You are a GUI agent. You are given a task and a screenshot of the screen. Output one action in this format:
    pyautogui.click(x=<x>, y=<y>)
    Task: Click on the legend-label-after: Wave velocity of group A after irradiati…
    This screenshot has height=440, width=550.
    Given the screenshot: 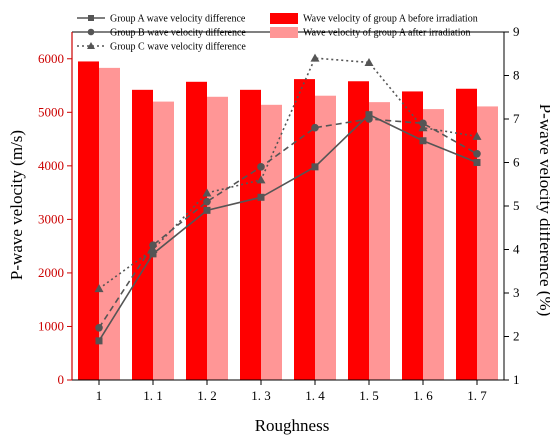 What is the action you would take?
    pyautogui.click(x=386, y=33)
    